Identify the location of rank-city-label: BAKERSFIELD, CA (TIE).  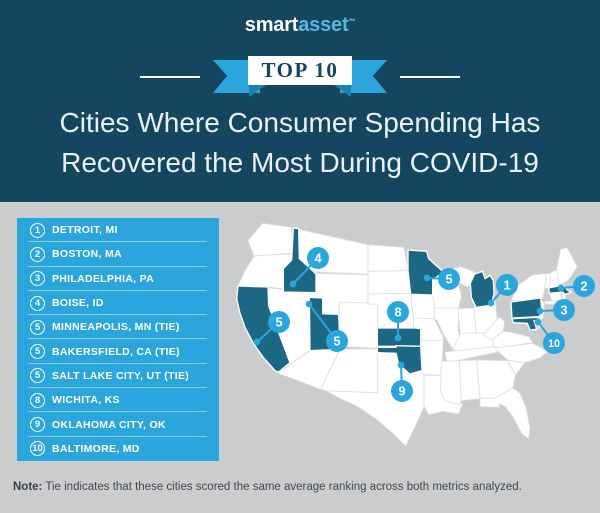
(116, 351).